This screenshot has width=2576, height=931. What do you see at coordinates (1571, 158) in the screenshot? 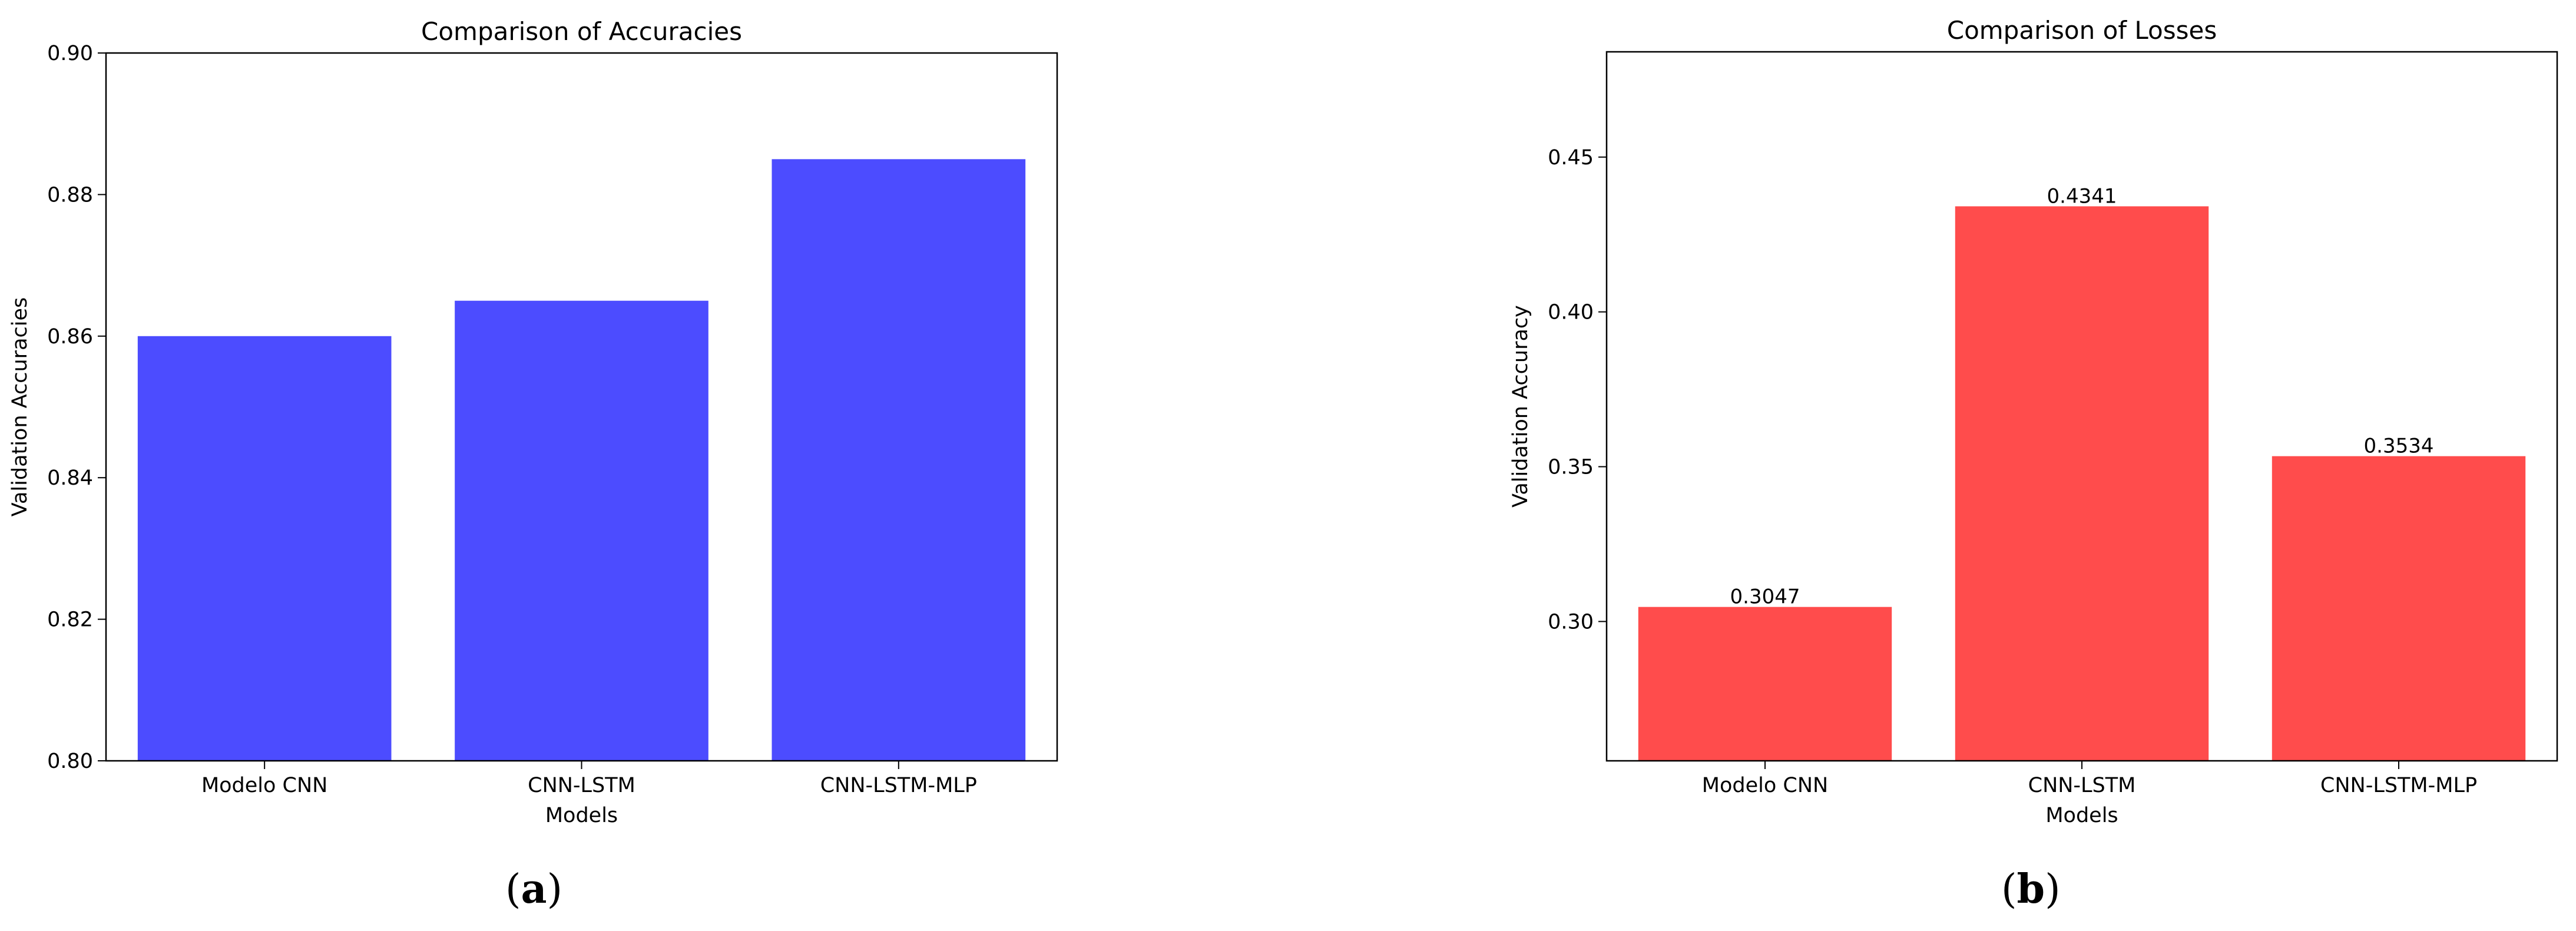
I see `loss-ytick-label-4: 0.45` at bounding box center [1571, 158].